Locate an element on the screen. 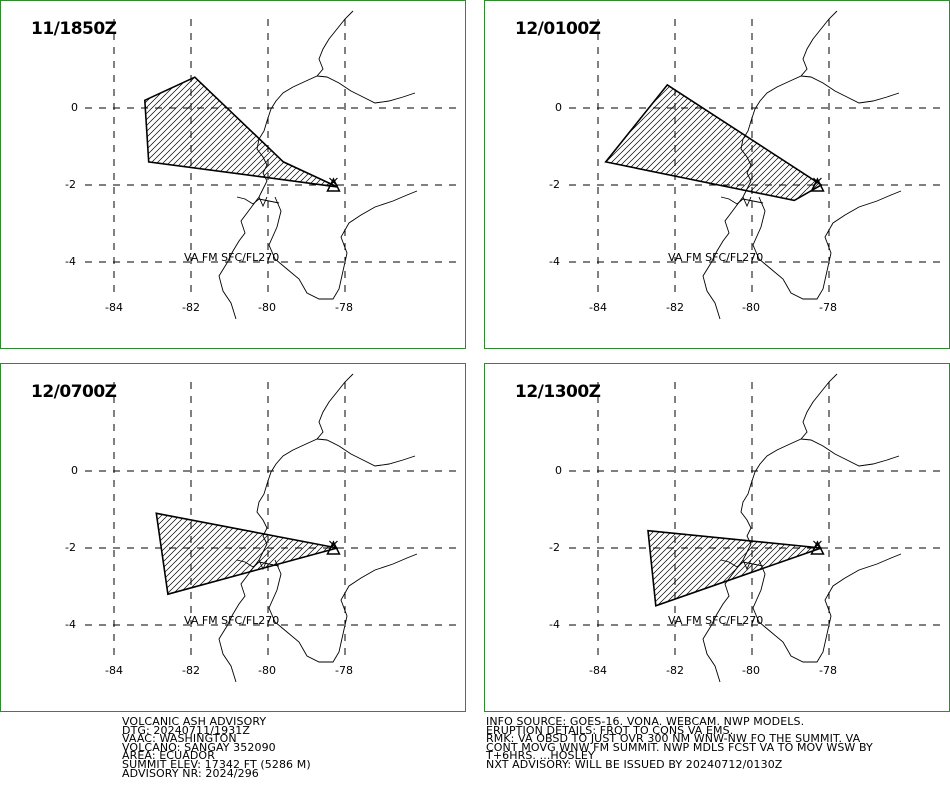  panel-level-label-1: VA FM SFC/FL270 is located at coordinates (232, 257).